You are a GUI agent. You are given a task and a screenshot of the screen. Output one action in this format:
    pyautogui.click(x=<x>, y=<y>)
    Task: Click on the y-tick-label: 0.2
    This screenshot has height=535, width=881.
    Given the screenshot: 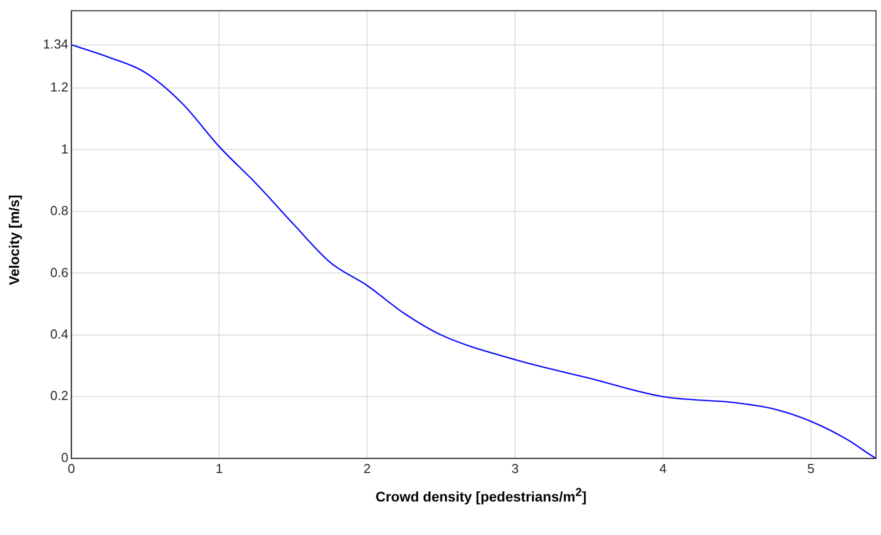 What is the action you would take?
    pyautogui.click(x=59, y=396)
    